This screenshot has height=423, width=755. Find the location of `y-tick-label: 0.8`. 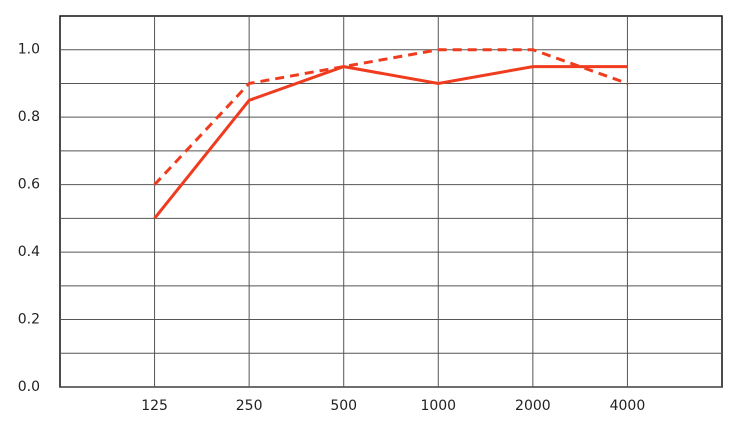

y-tick-label: 0.8 is located at coordinates (29, 117).